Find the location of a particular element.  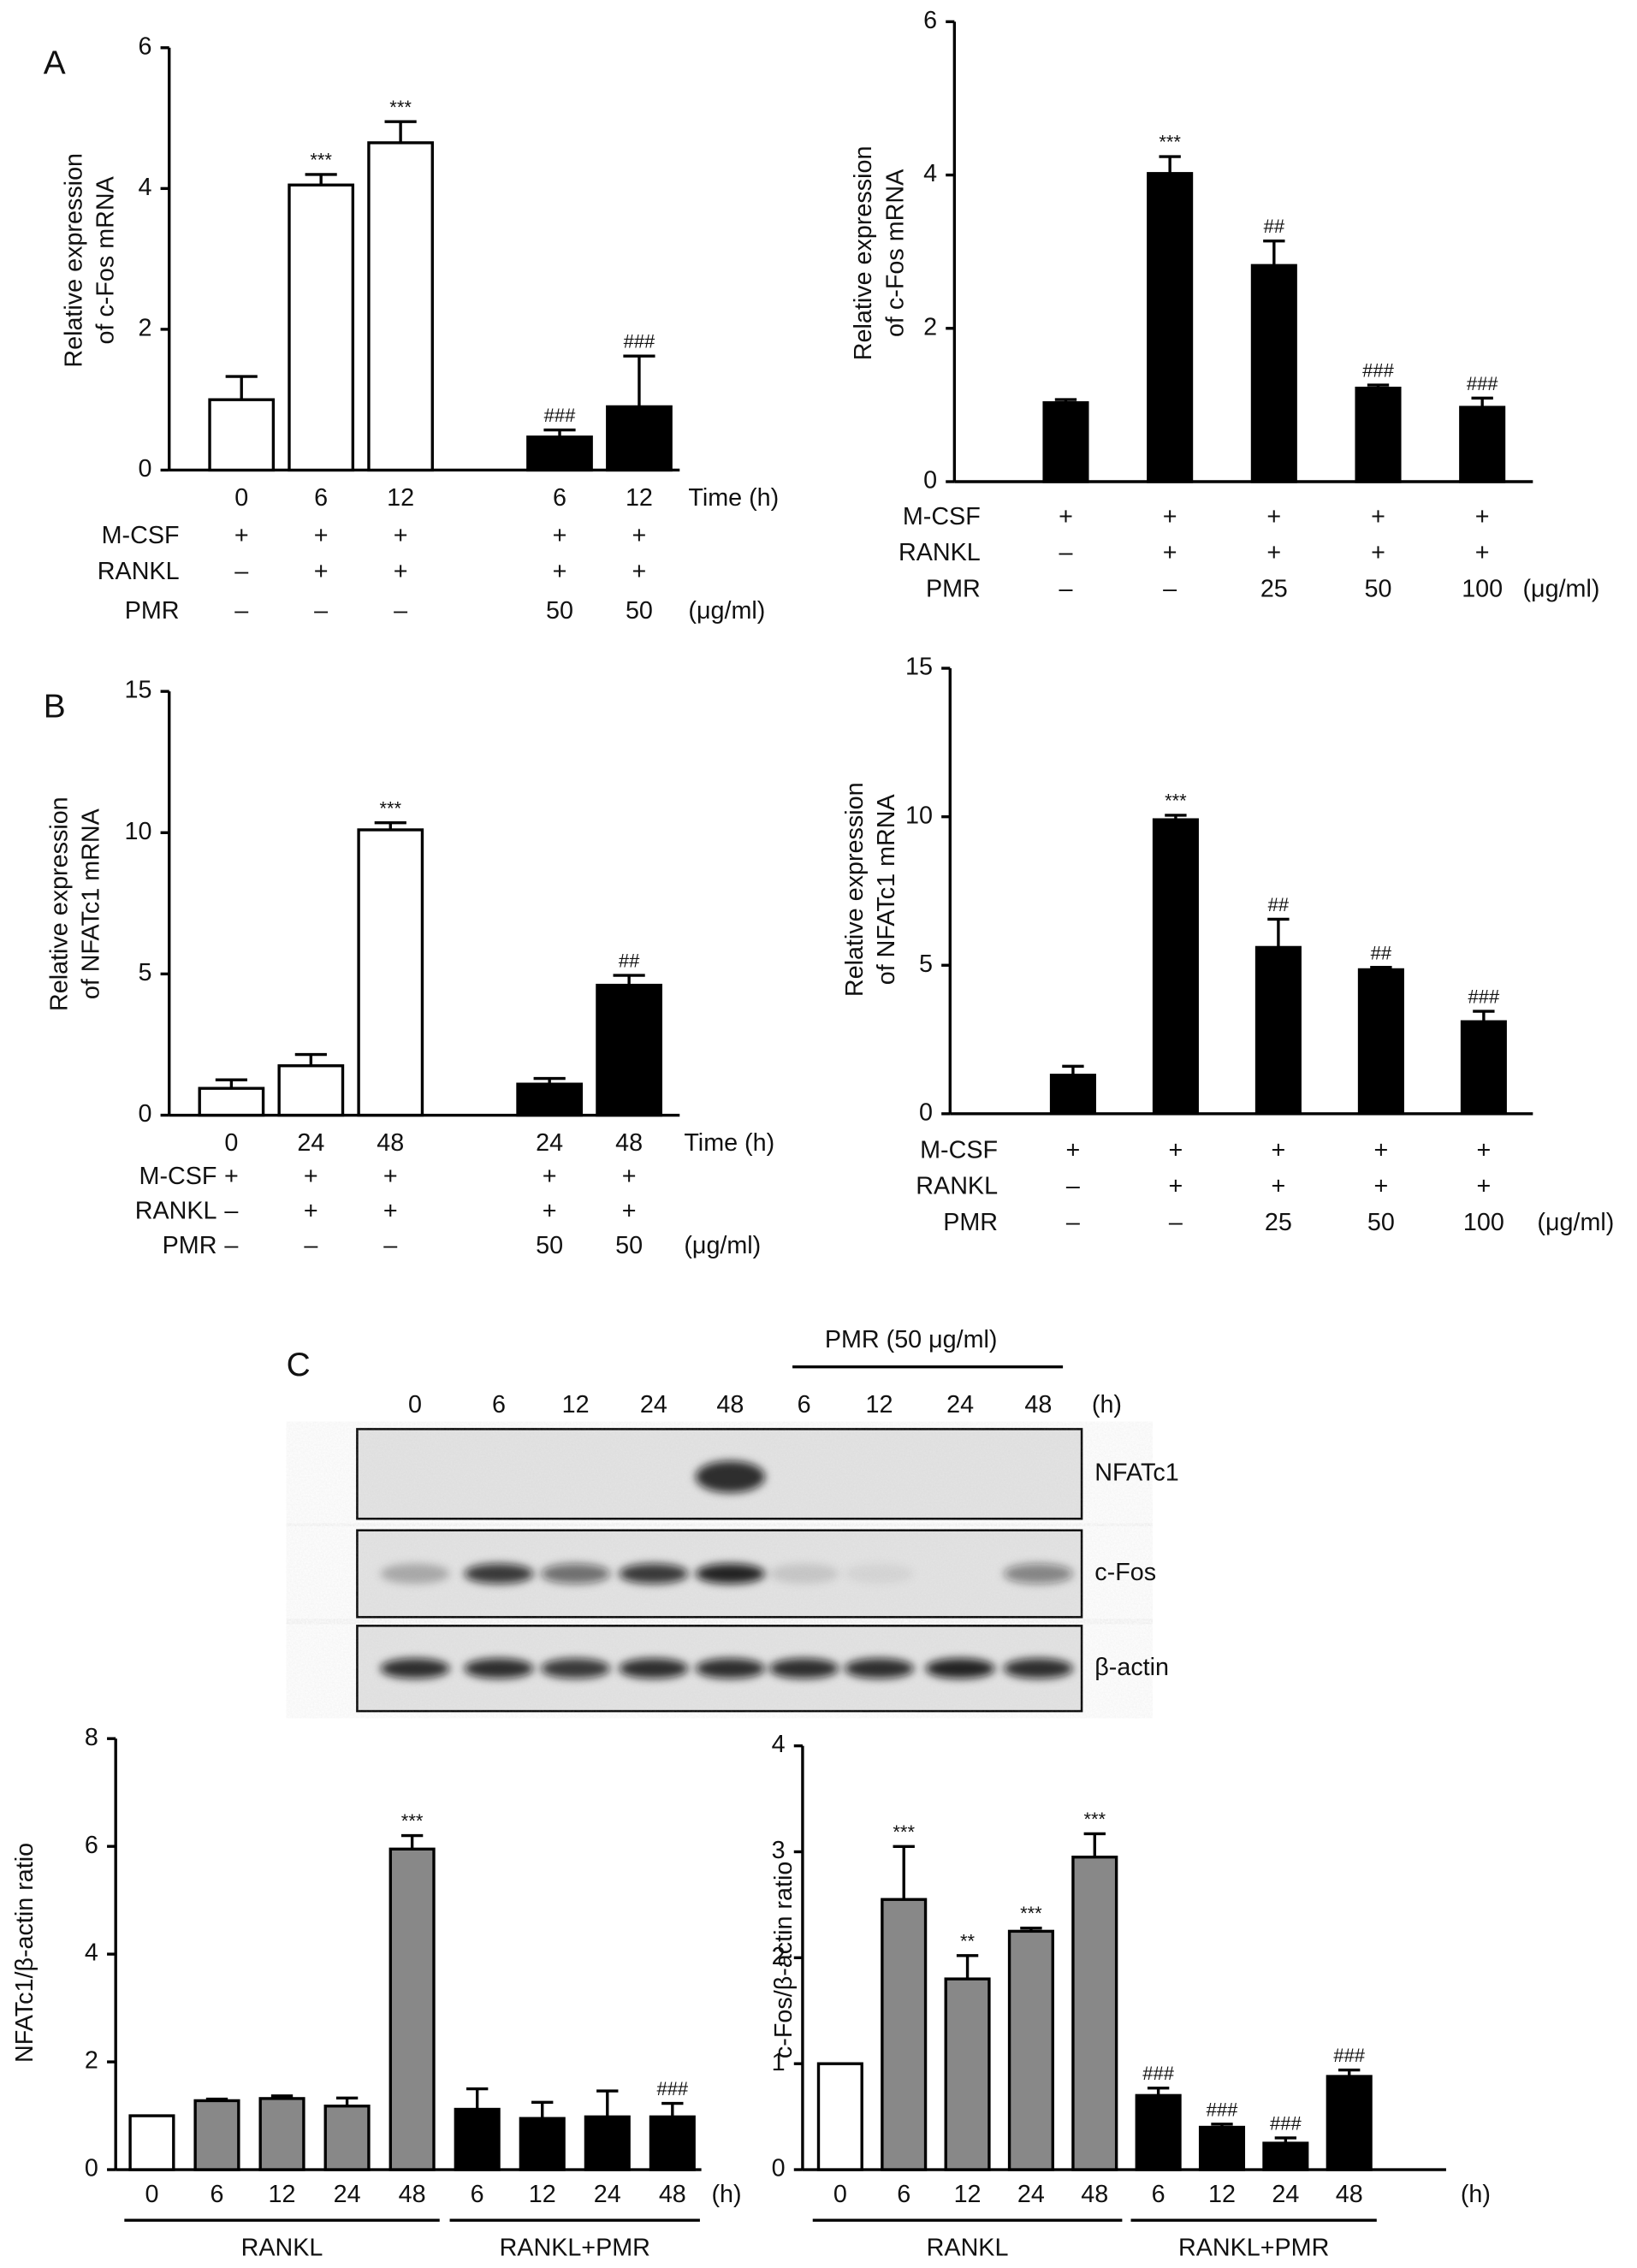

y-tick-label: 15 is located at coordinates (137, 690).